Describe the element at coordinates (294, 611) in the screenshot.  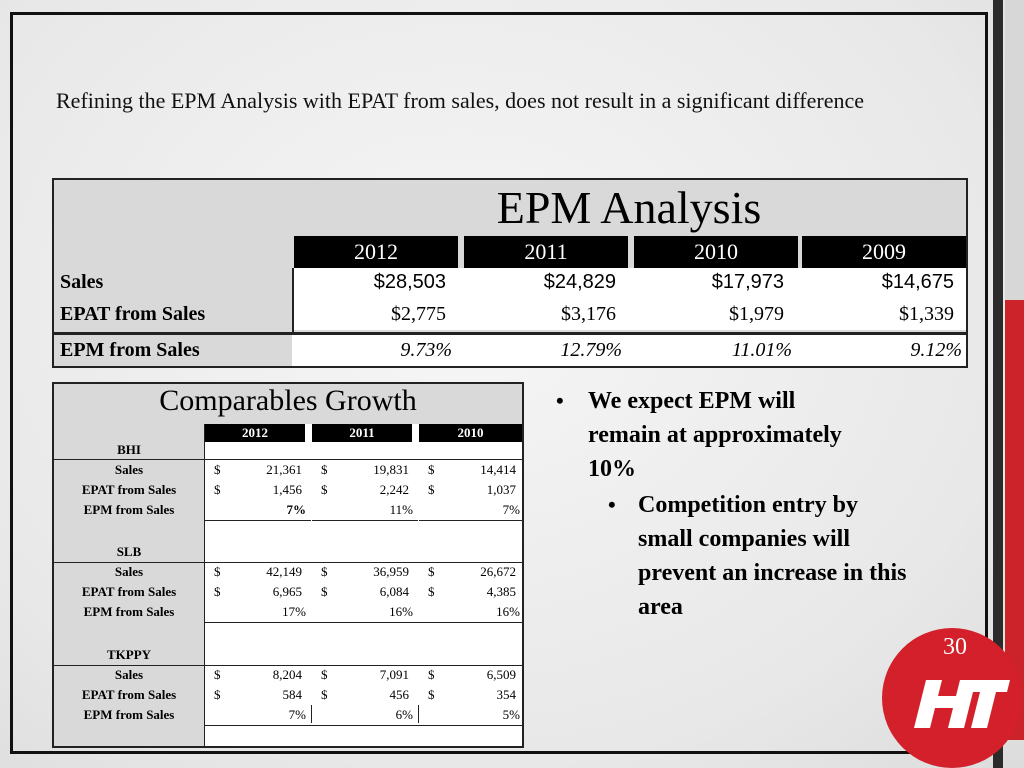
I see `slb-epm-2012: 17%` at that location.